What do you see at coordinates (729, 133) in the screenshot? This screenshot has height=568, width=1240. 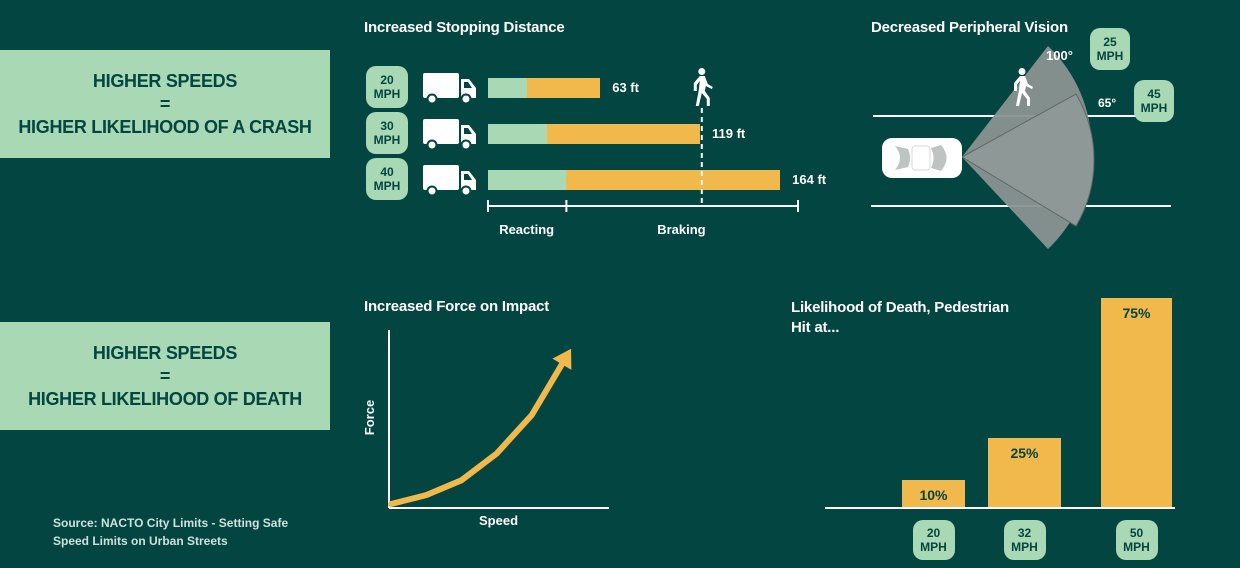 I see `distance-label: 119 ft` at bounding box center [729, 133].